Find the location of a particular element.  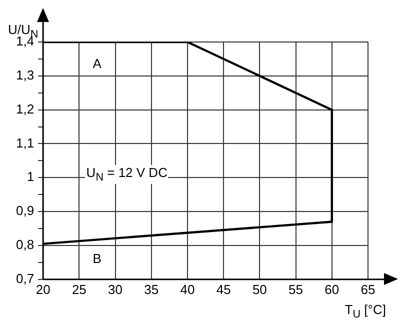

x-tick-label: 35 is located at coordinates (151, 289).